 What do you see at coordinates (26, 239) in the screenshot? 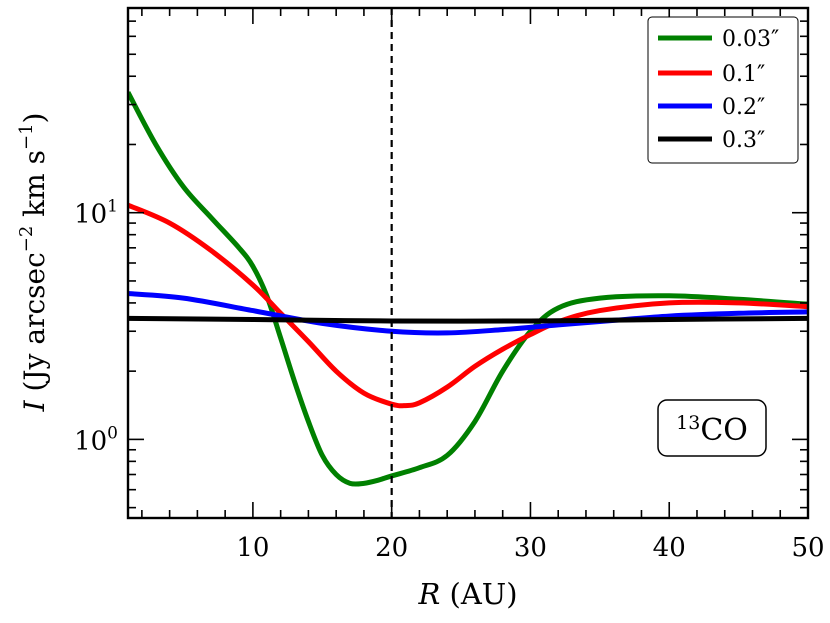
I see `y-axis-exp-a: −2` at bounding box center [26, 239].